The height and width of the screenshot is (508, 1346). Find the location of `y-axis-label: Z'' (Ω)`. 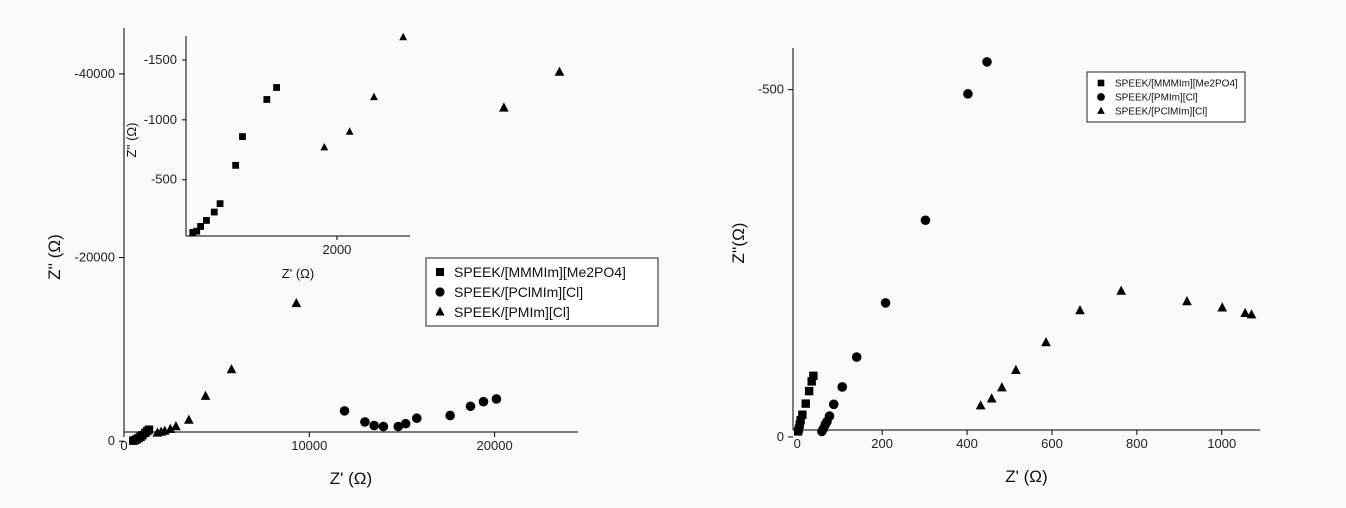

y-axis-label: Z'' (Ω) is located at coordinates (54, 257).